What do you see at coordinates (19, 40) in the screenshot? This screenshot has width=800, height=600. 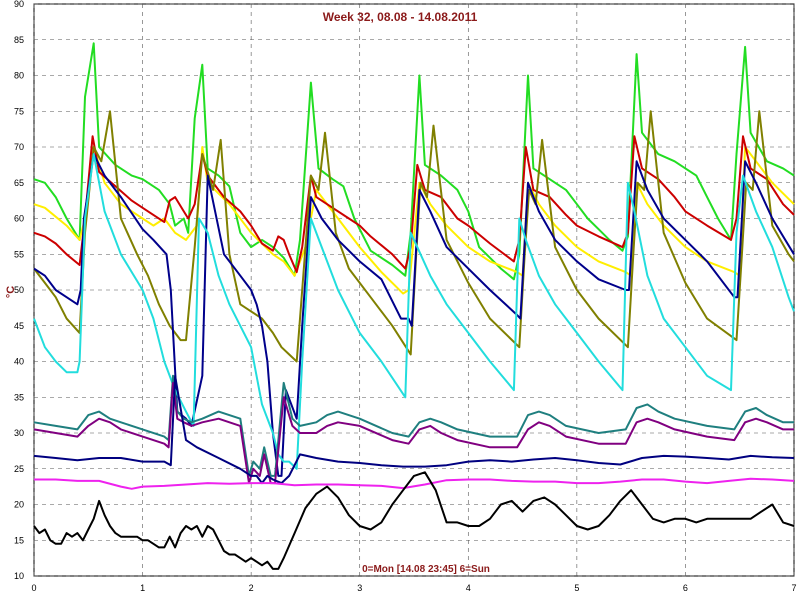 I see `y-tick-label: 85` at bounding box center [19, 40].